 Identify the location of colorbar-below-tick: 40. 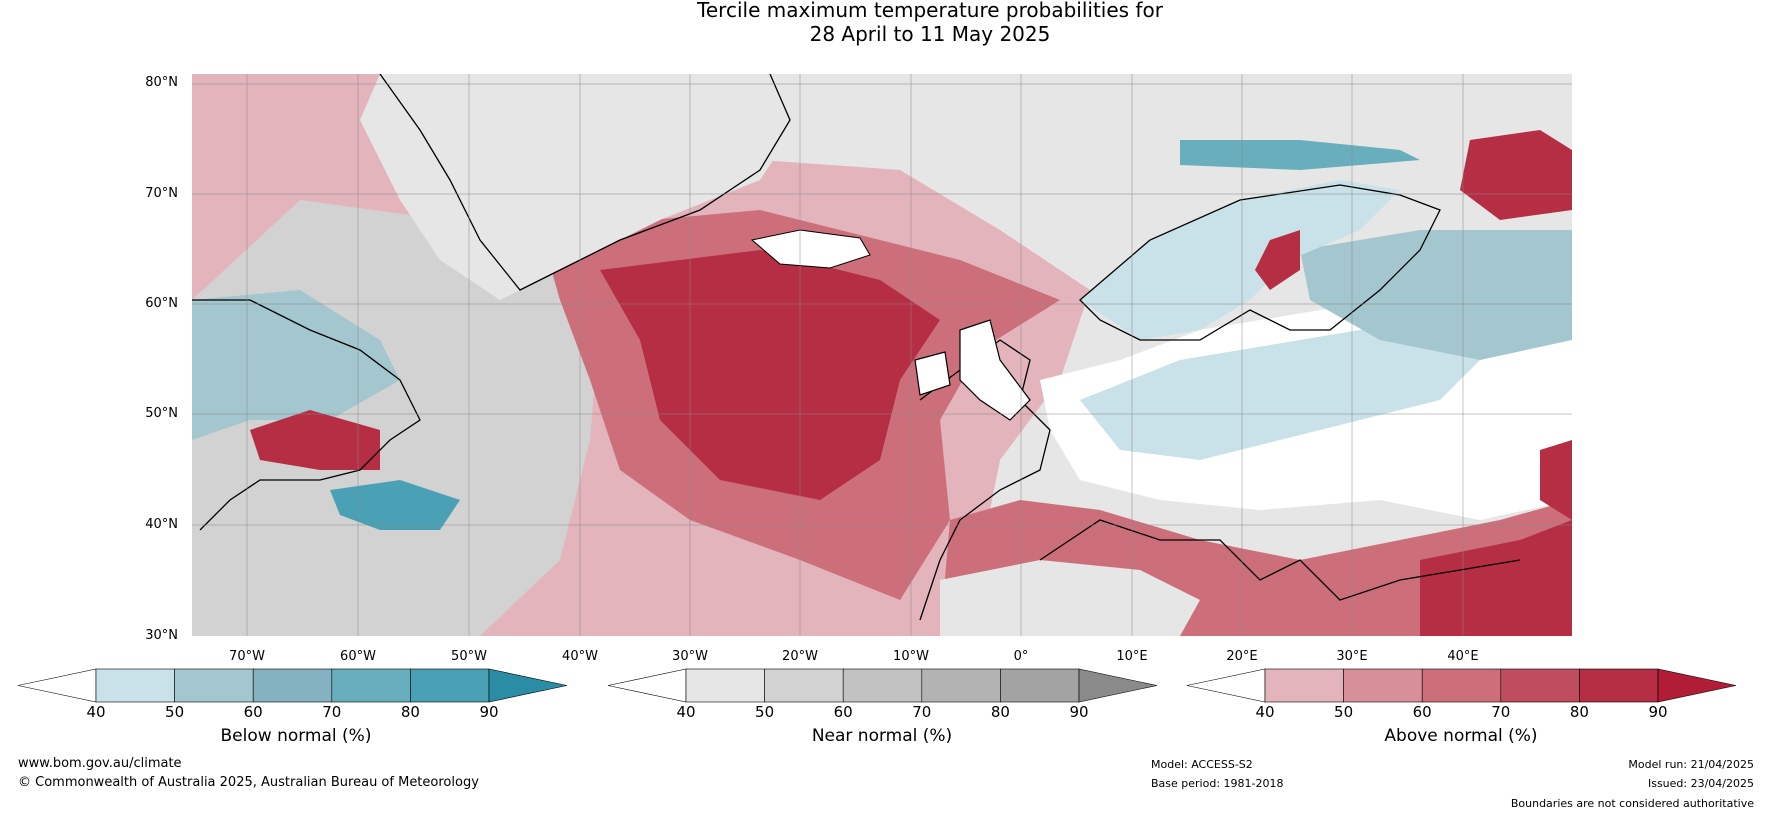
(96, 712).